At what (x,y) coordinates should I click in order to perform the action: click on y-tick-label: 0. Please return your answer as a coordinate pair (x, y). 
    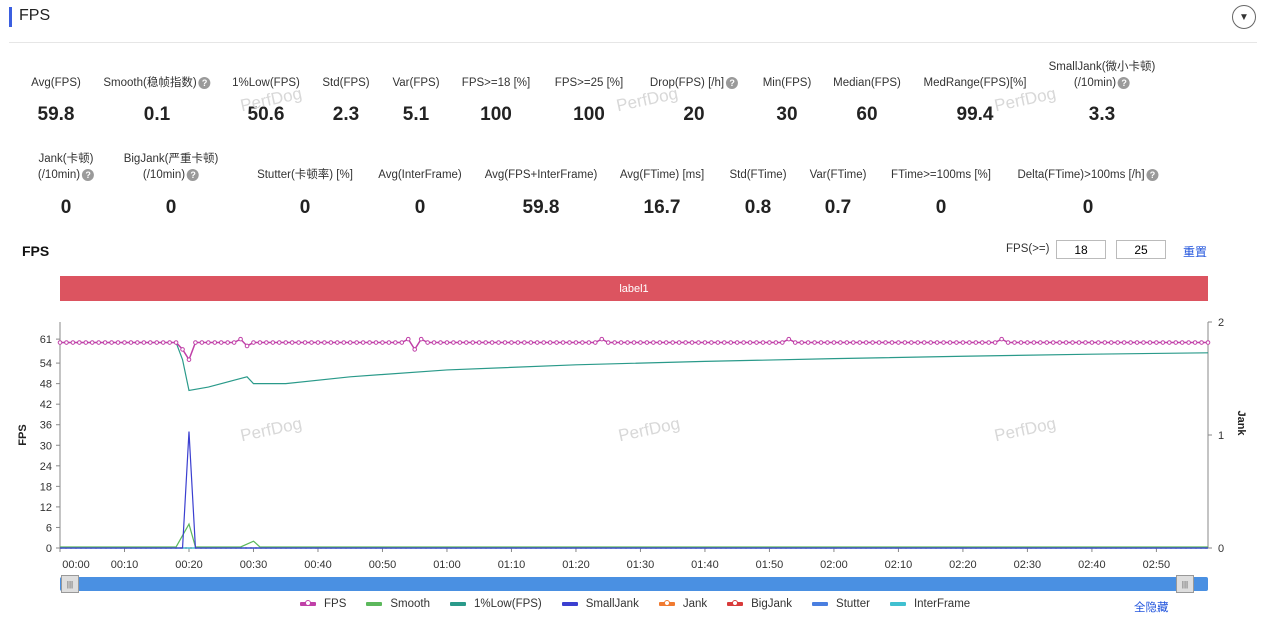
    Looking at the image, I should click on (49, 549).